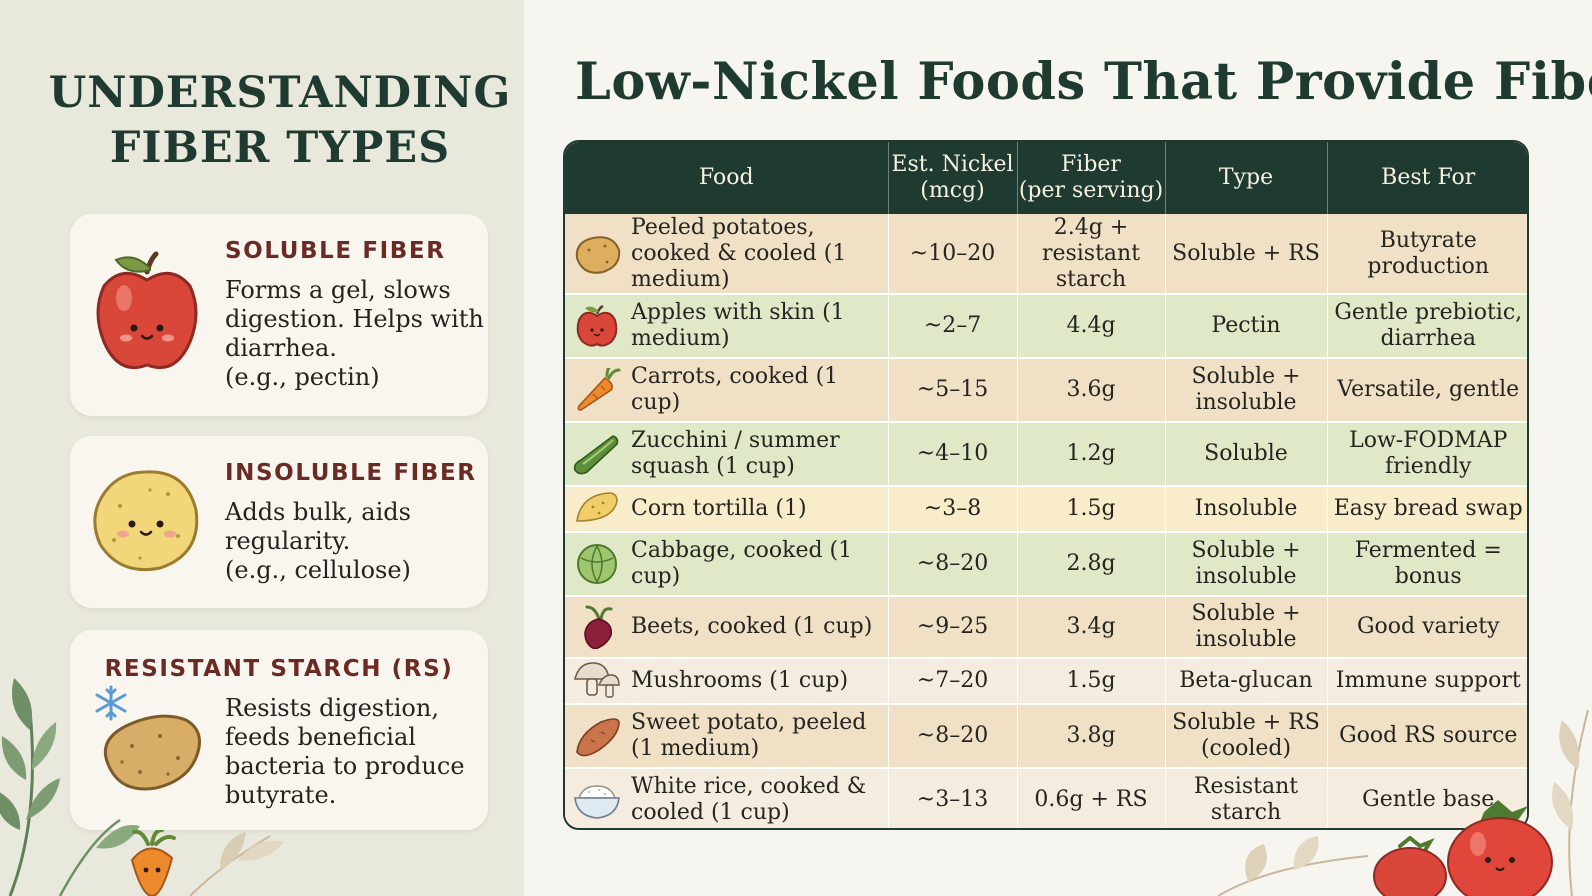 The height and width of the screenshot is (896, 1592). Describe the element at coordinates (152, 752) in the screenshot. I see `cold-potato-icon` at that location.